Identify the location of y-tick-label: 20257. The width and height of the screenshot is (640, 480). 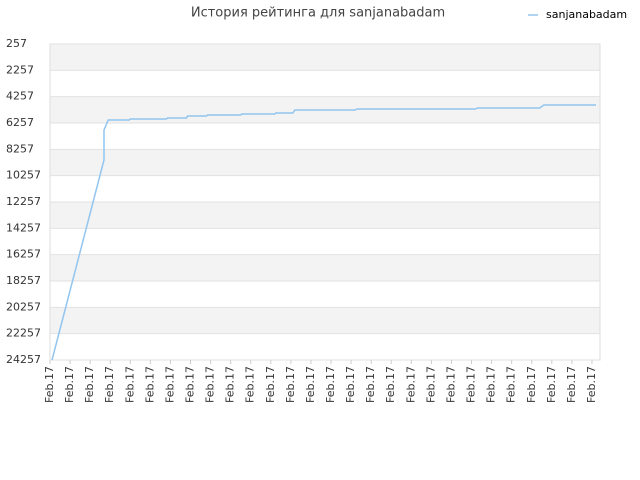
(23, 306).